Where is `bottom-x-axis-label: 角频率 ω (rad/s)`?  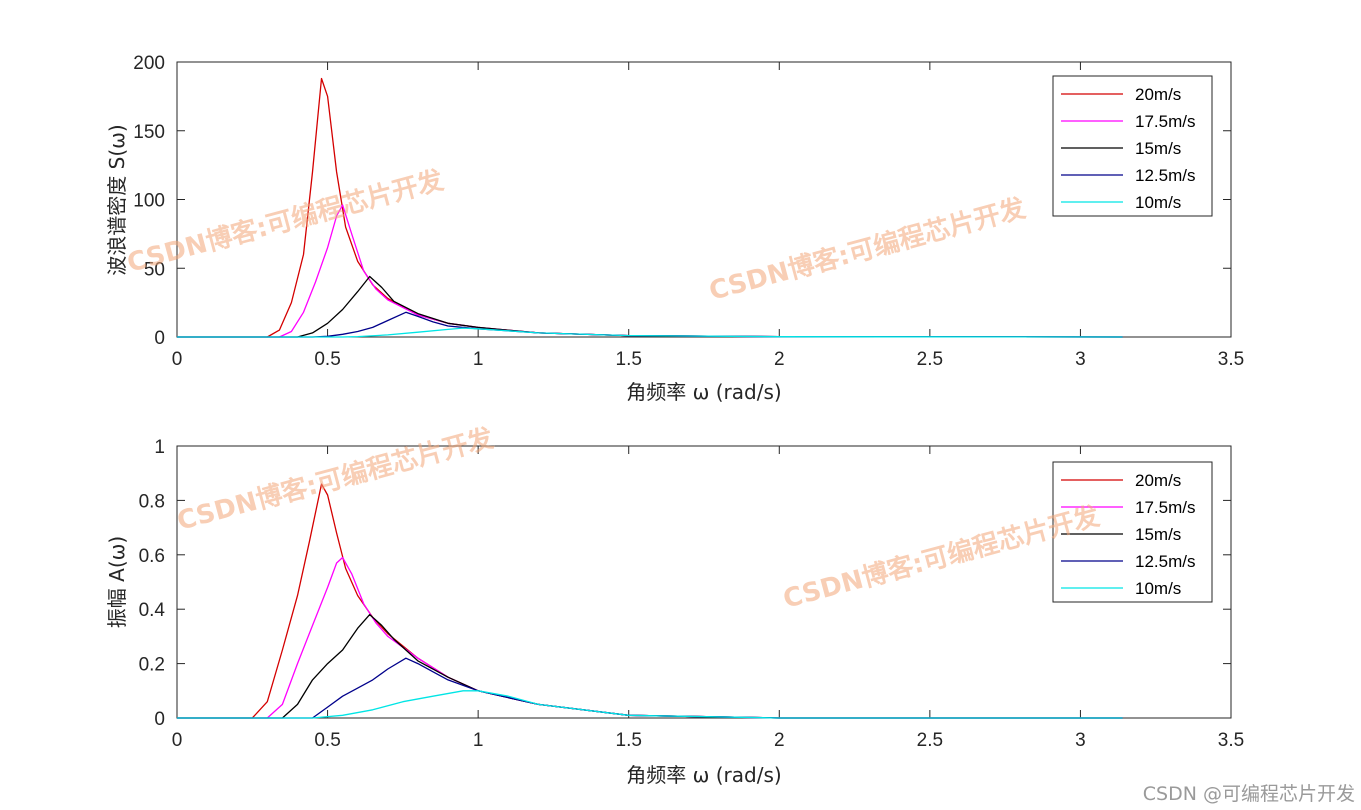 bottom-x-axis-label: 角频率 ω (rad/s) is located at coordinates (703, 775).